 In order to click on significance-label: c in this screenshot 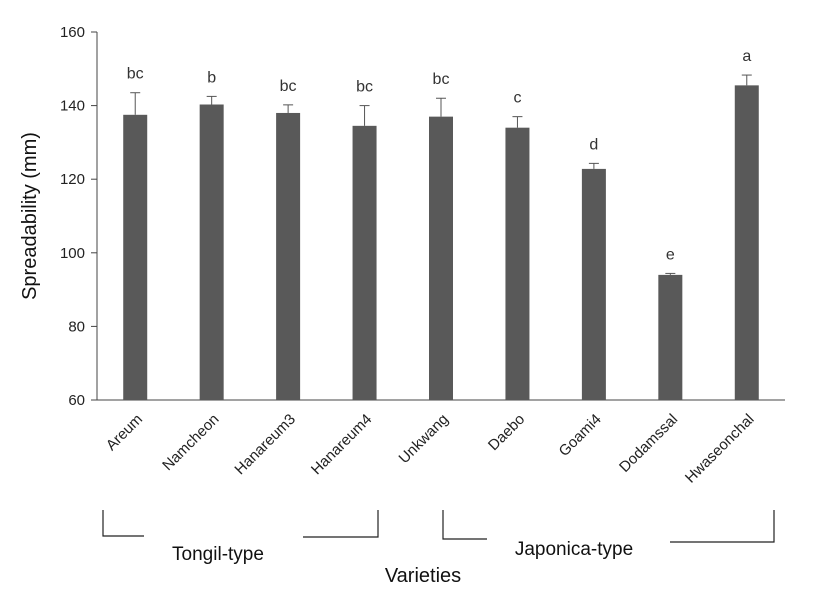, I will do `click(517, 98)`.